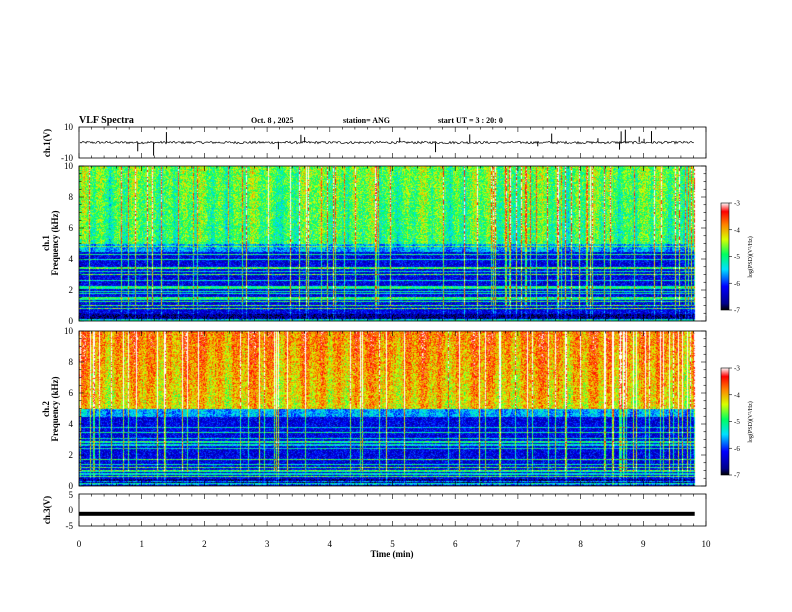  I want to click on ch1-waveform-trace, so click(387, 142).